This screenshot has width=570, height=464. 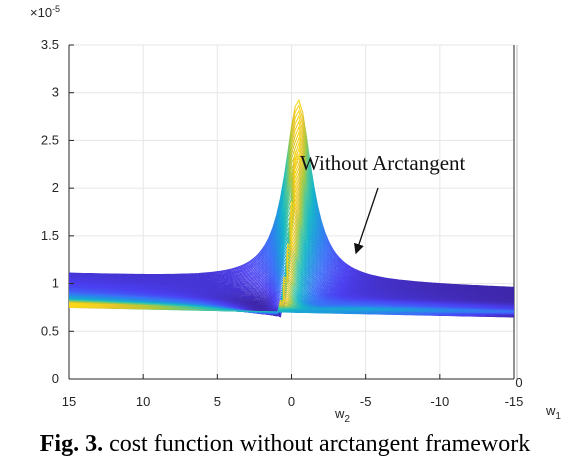 What do you see at coordinates (71, 444) in the screenshot?
I see `caption-label: Fig. 3.` at bounding box center [71, 444].